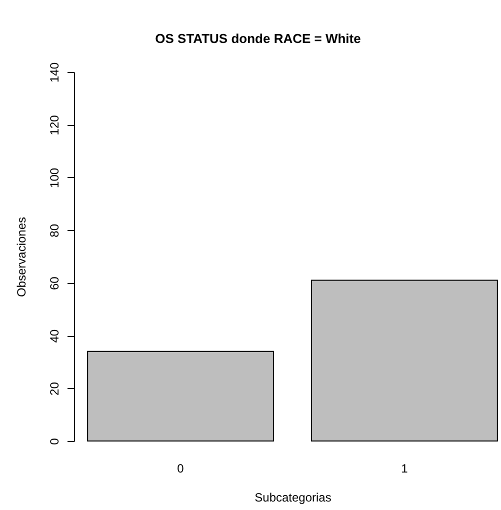 Image resolution: width=501 pixels, height=510 pixels. Describe the element at coordinates (55, 178) in the screenshot. I see `y-tick-label: 100` at that location.